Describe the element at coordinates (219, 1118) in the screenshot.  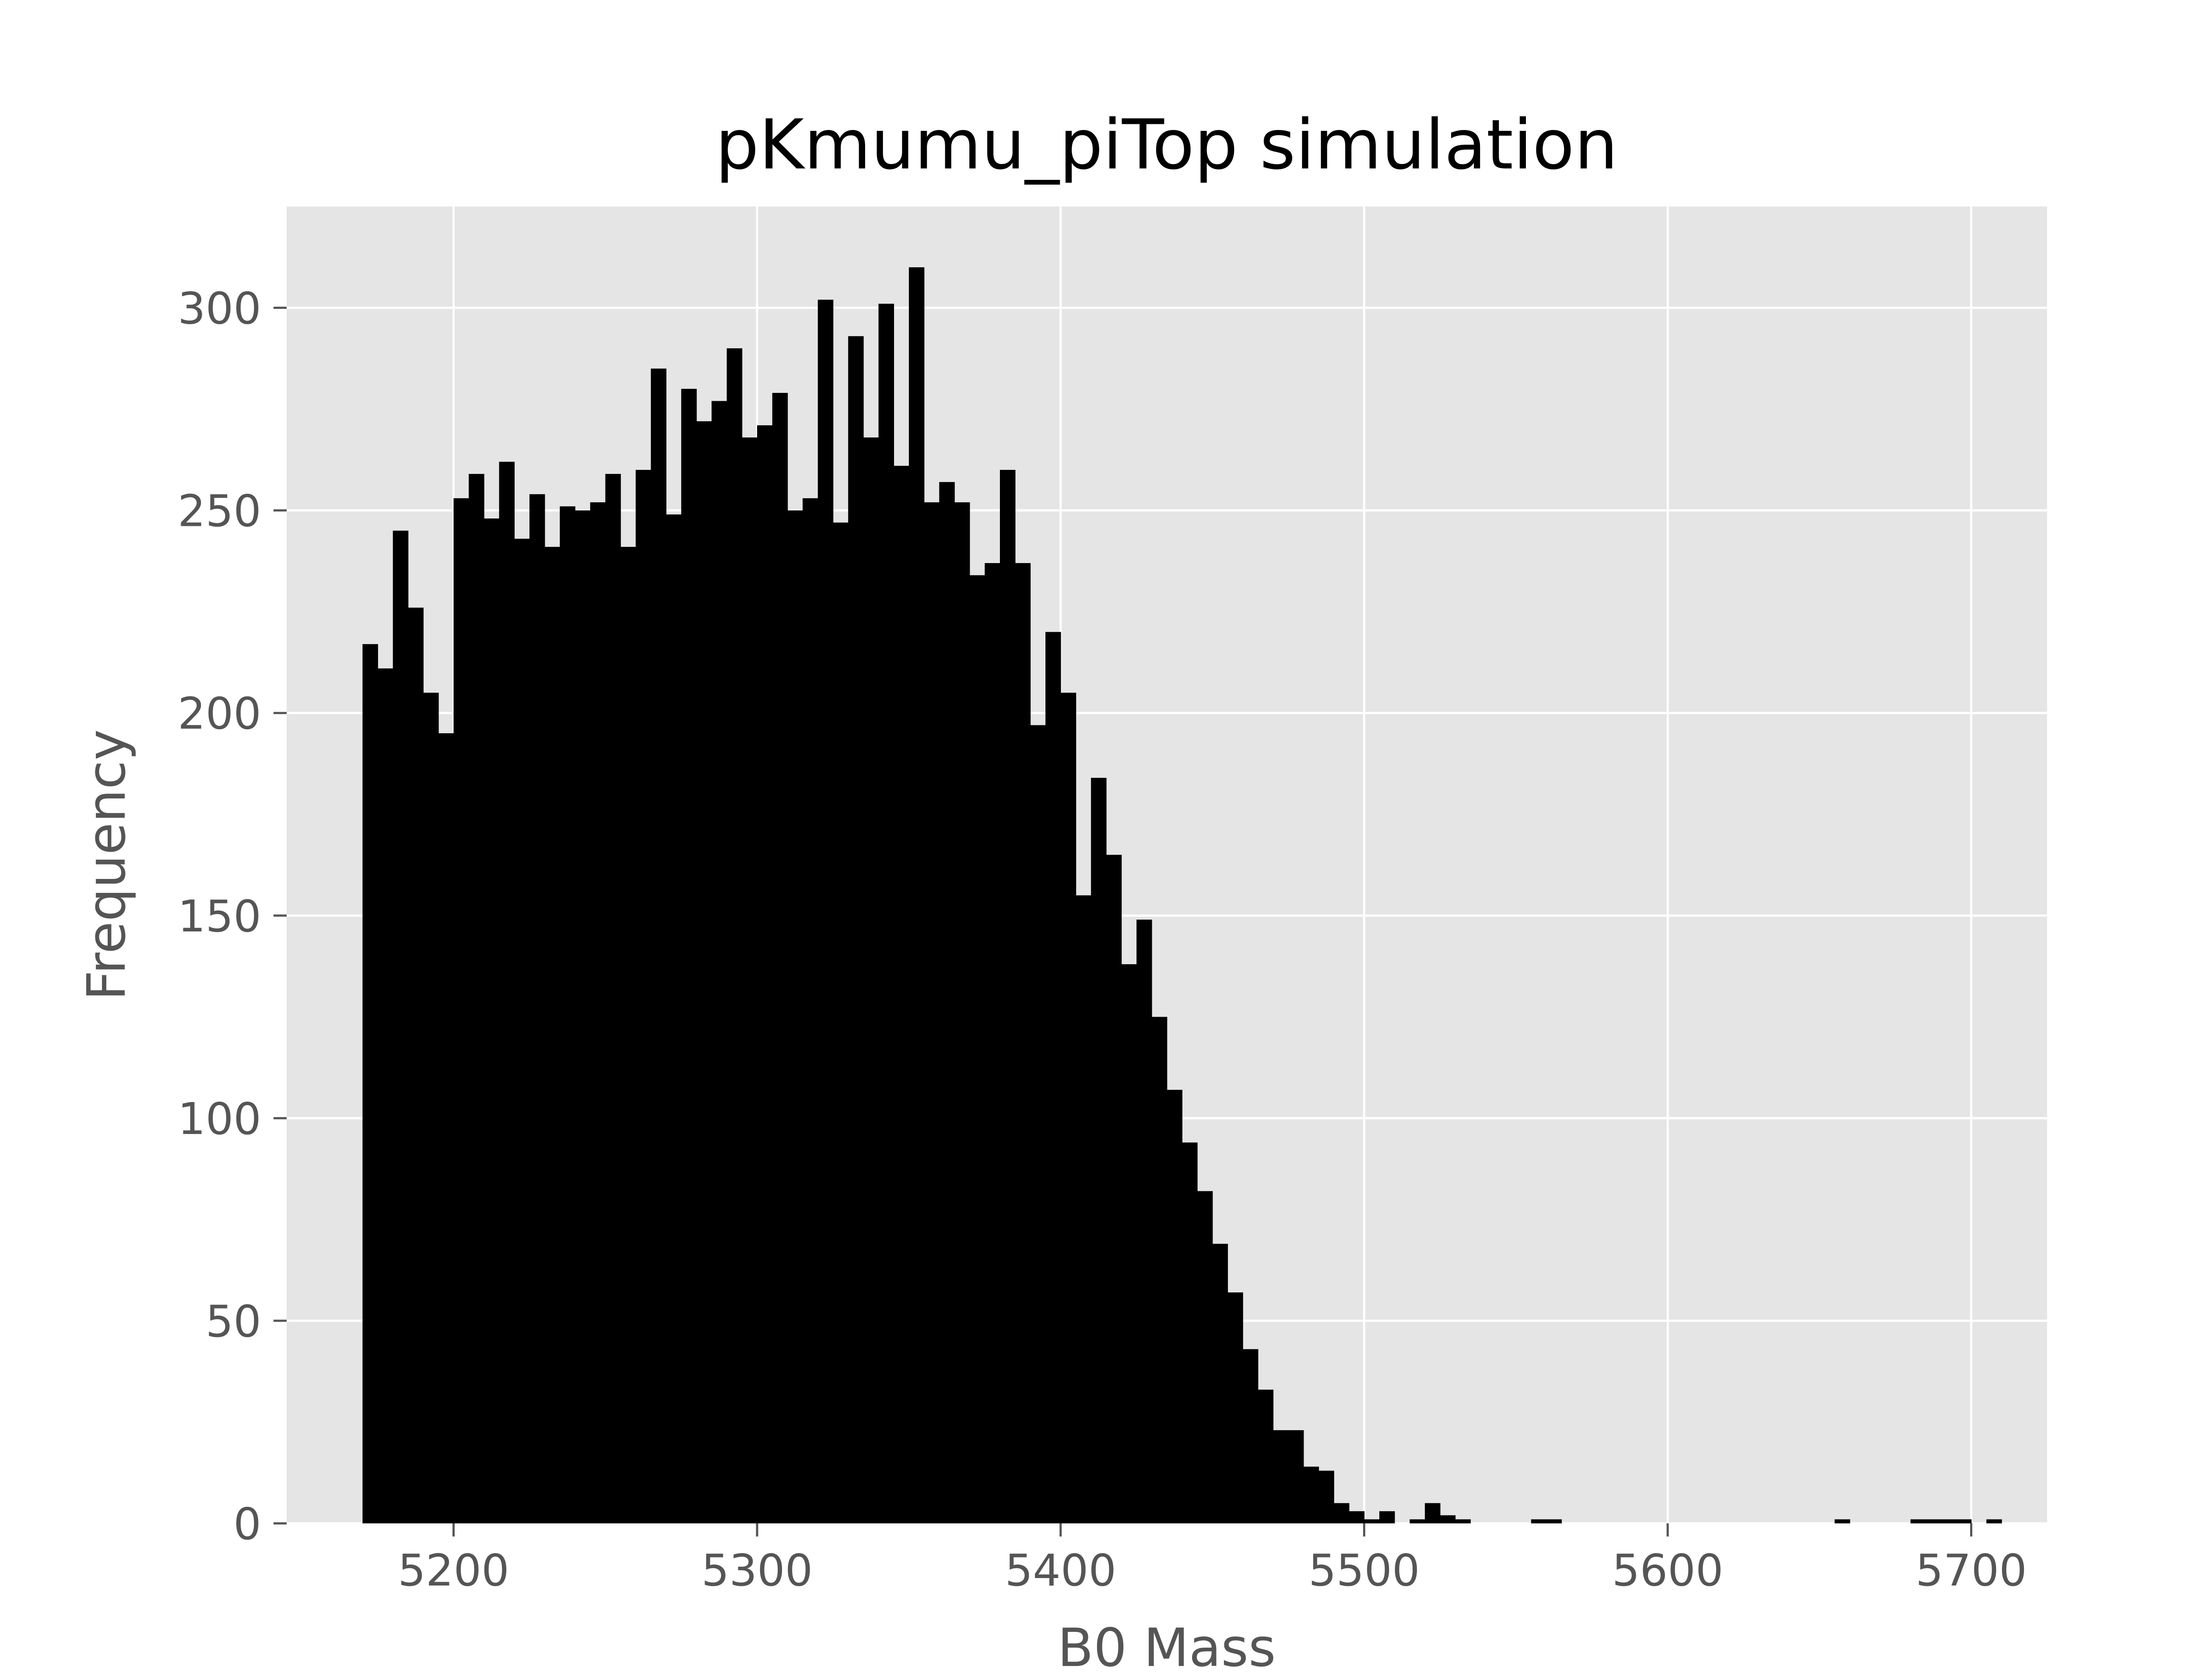
I see `y-tick-label: 100` at that location.